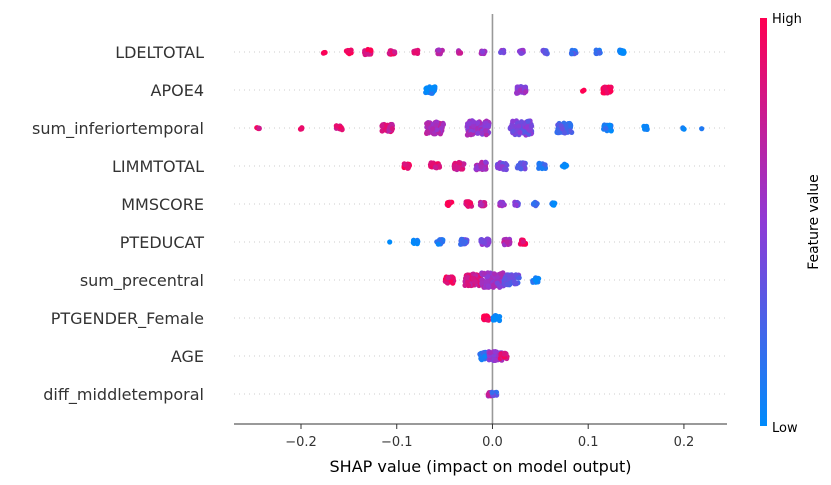  Describe the element at coordinates (481, 466) in the screenshot. I see `x-axis-title: SHAP value (impact on model output)` at that location.